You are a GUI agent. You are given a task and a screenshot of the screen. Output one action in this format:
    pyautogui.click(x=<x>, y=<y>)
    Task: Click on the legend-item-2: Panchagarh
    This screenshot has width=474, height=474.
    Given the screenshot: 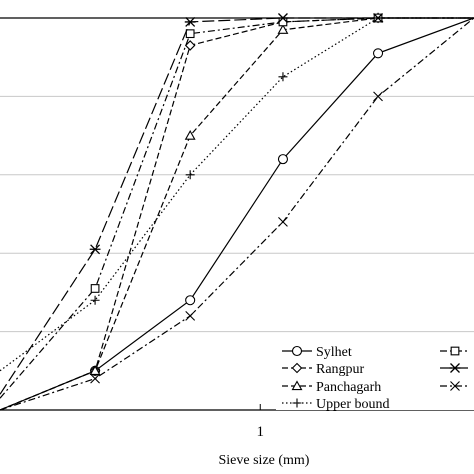 What is the action you would take?
    pyautogui.click(x=331, y=387)
    